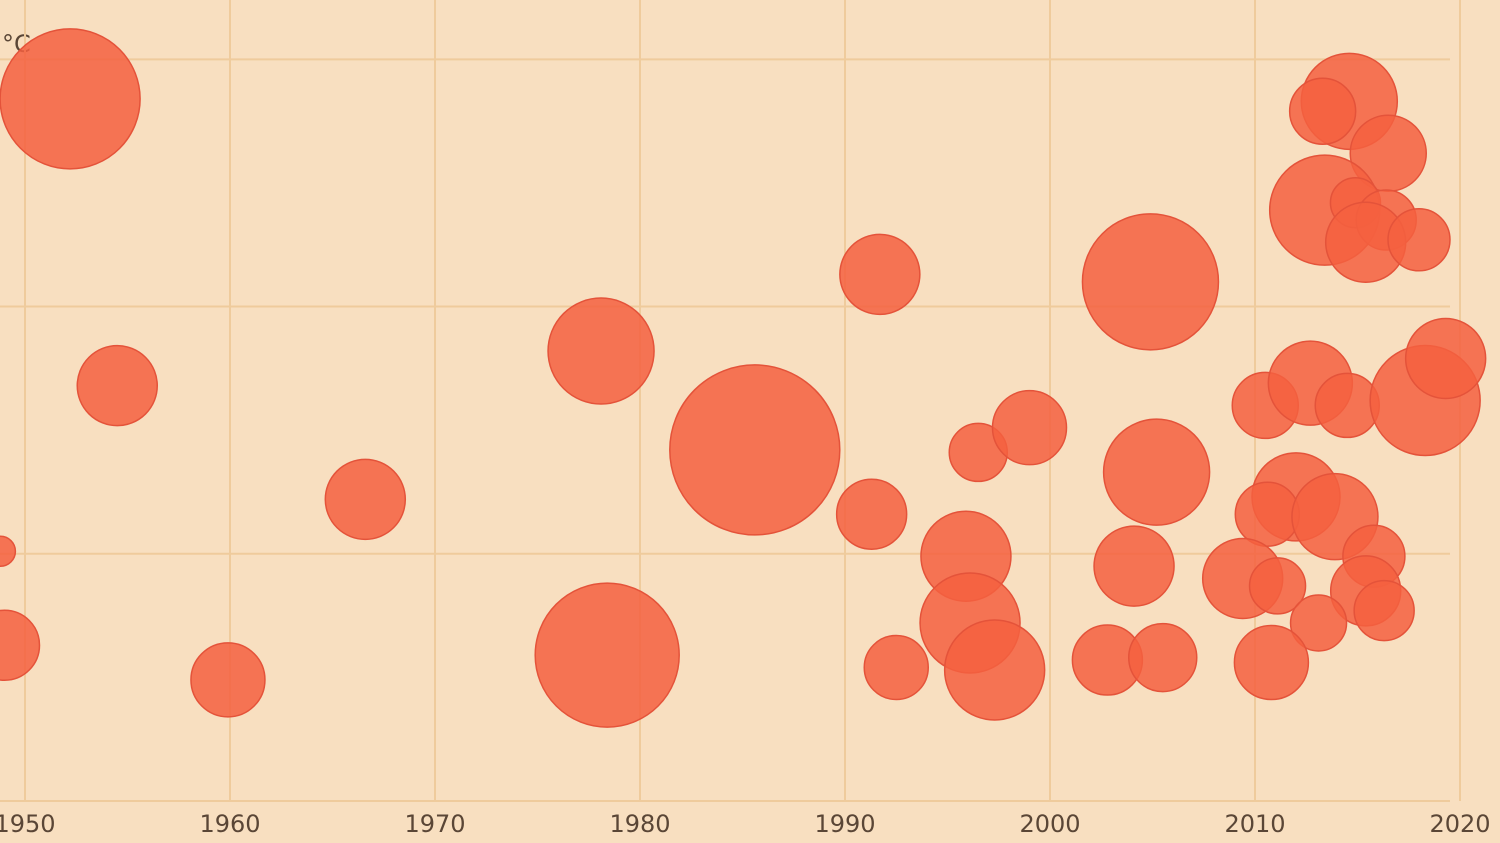  I want to click on x-tick-label: 1970, so click(434, 824).